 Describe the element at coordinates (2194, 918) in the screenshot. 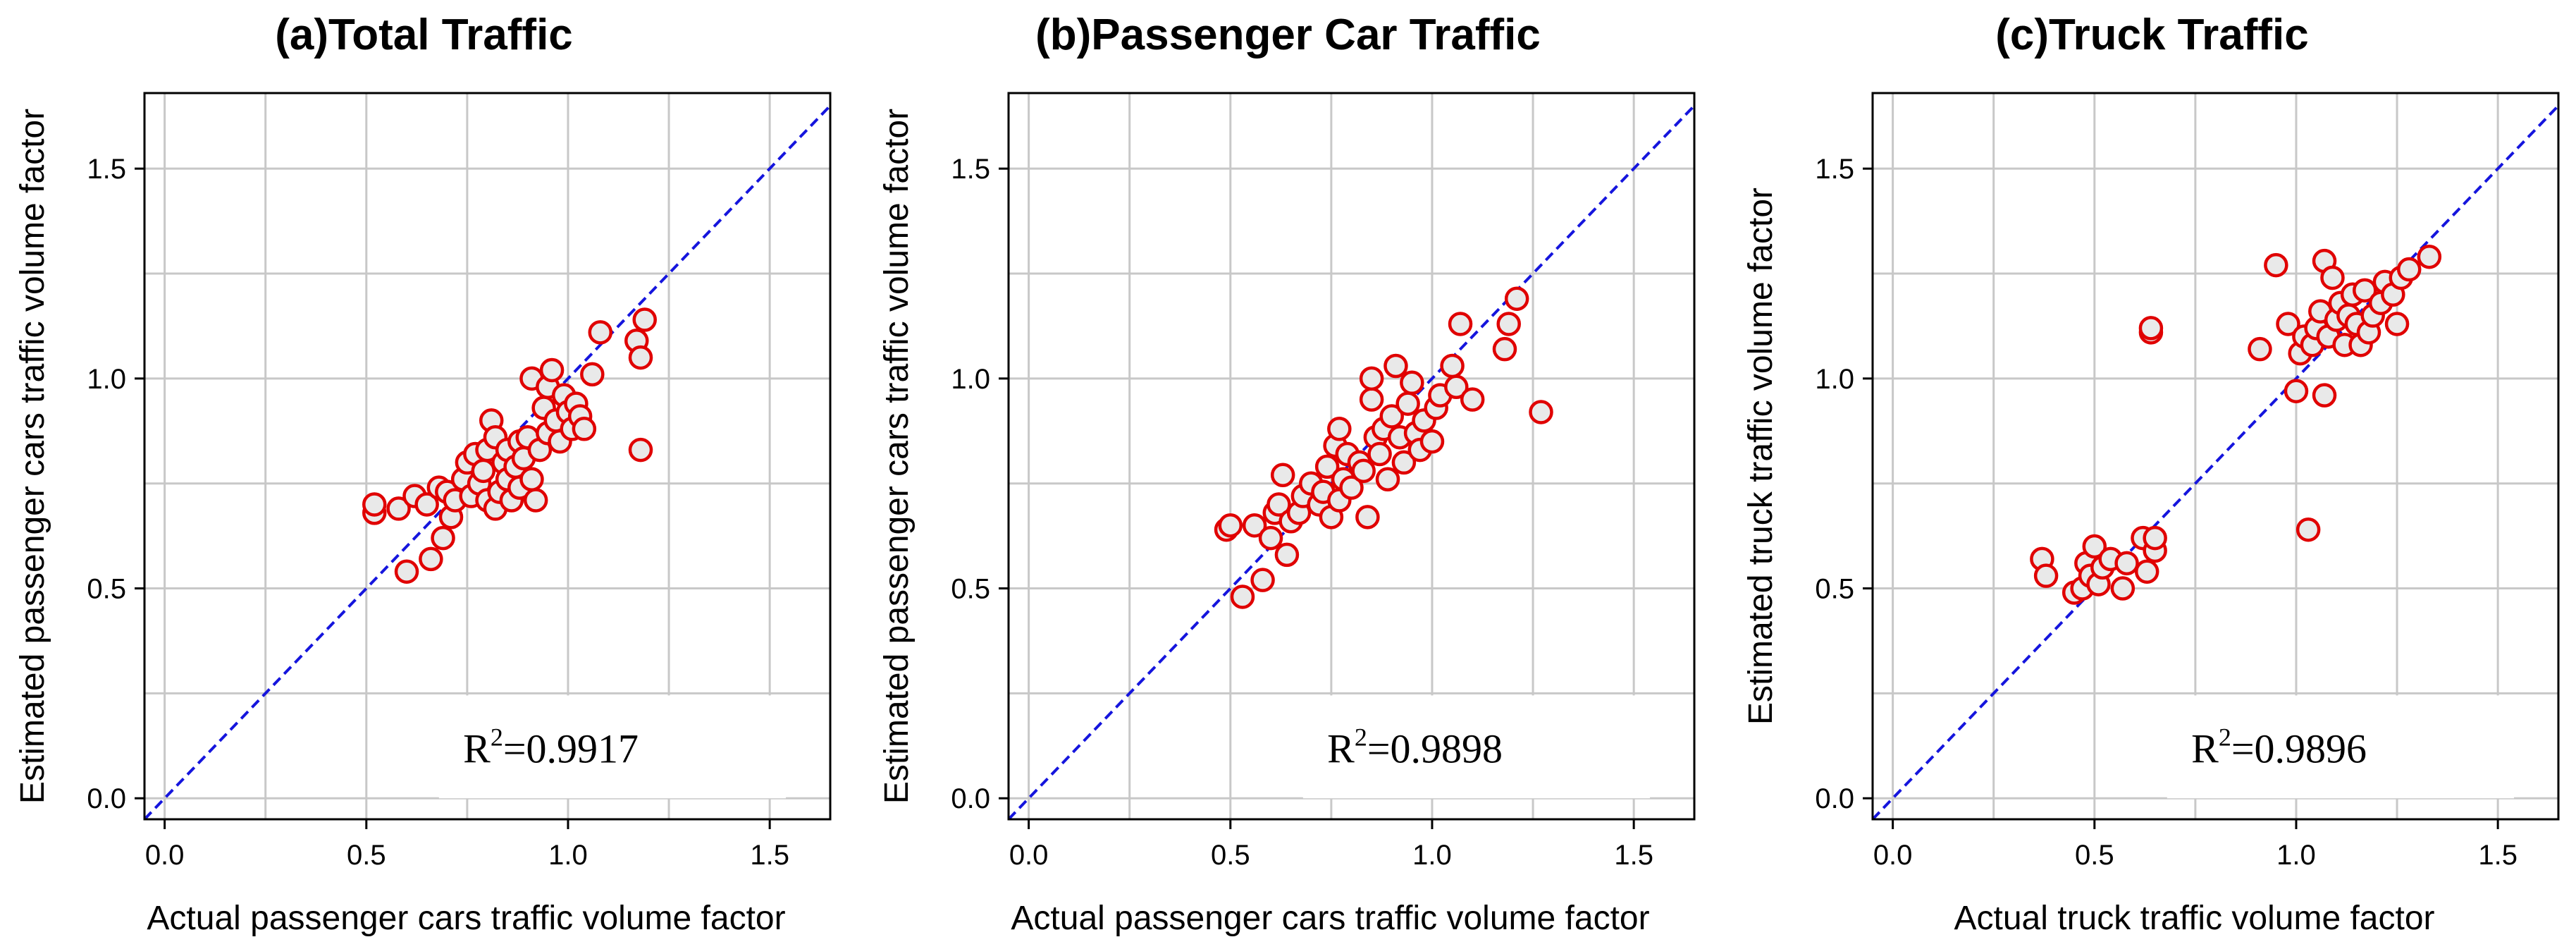

I see `x-axis-label: Actual truck traffic volume factor` at that location.